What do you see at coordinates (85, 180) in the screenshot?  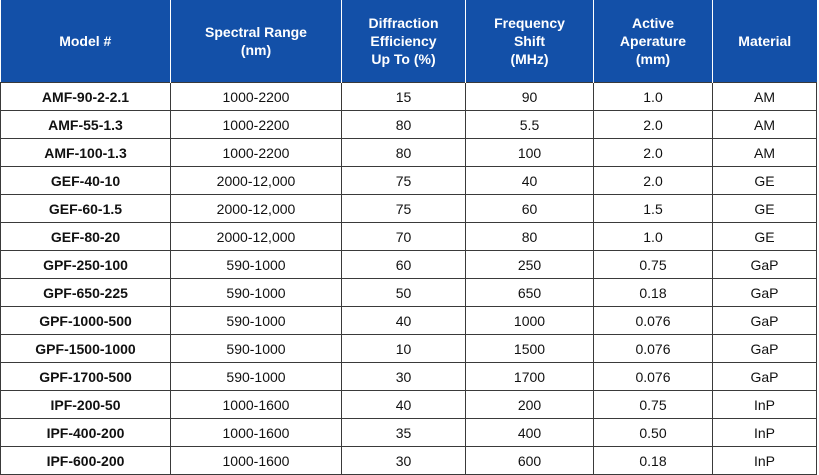 I see `model-cell: GEF-40-10` at bounding box center [85, 180].